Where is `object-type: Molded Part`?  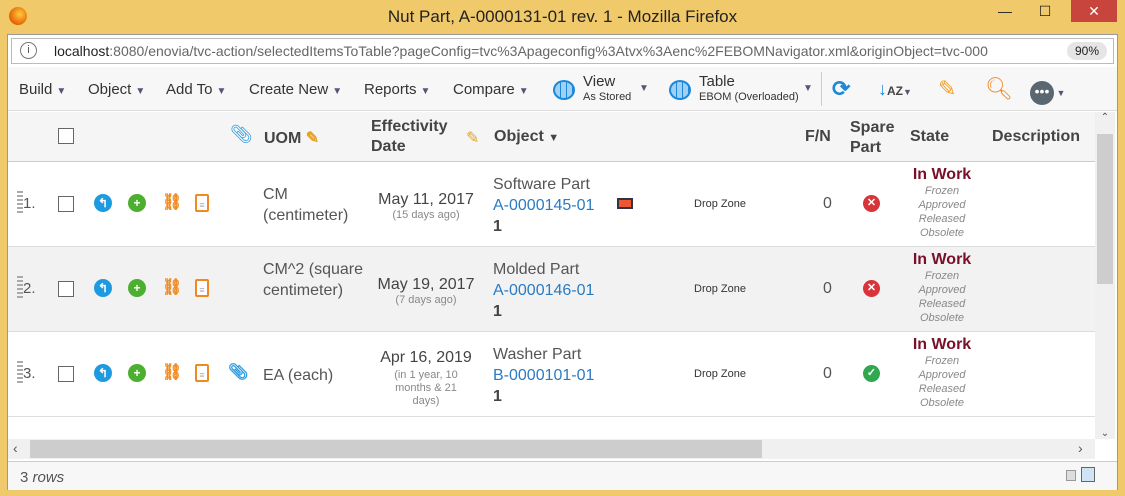 object-type: Molded Part is located at coordinates (536, 269).